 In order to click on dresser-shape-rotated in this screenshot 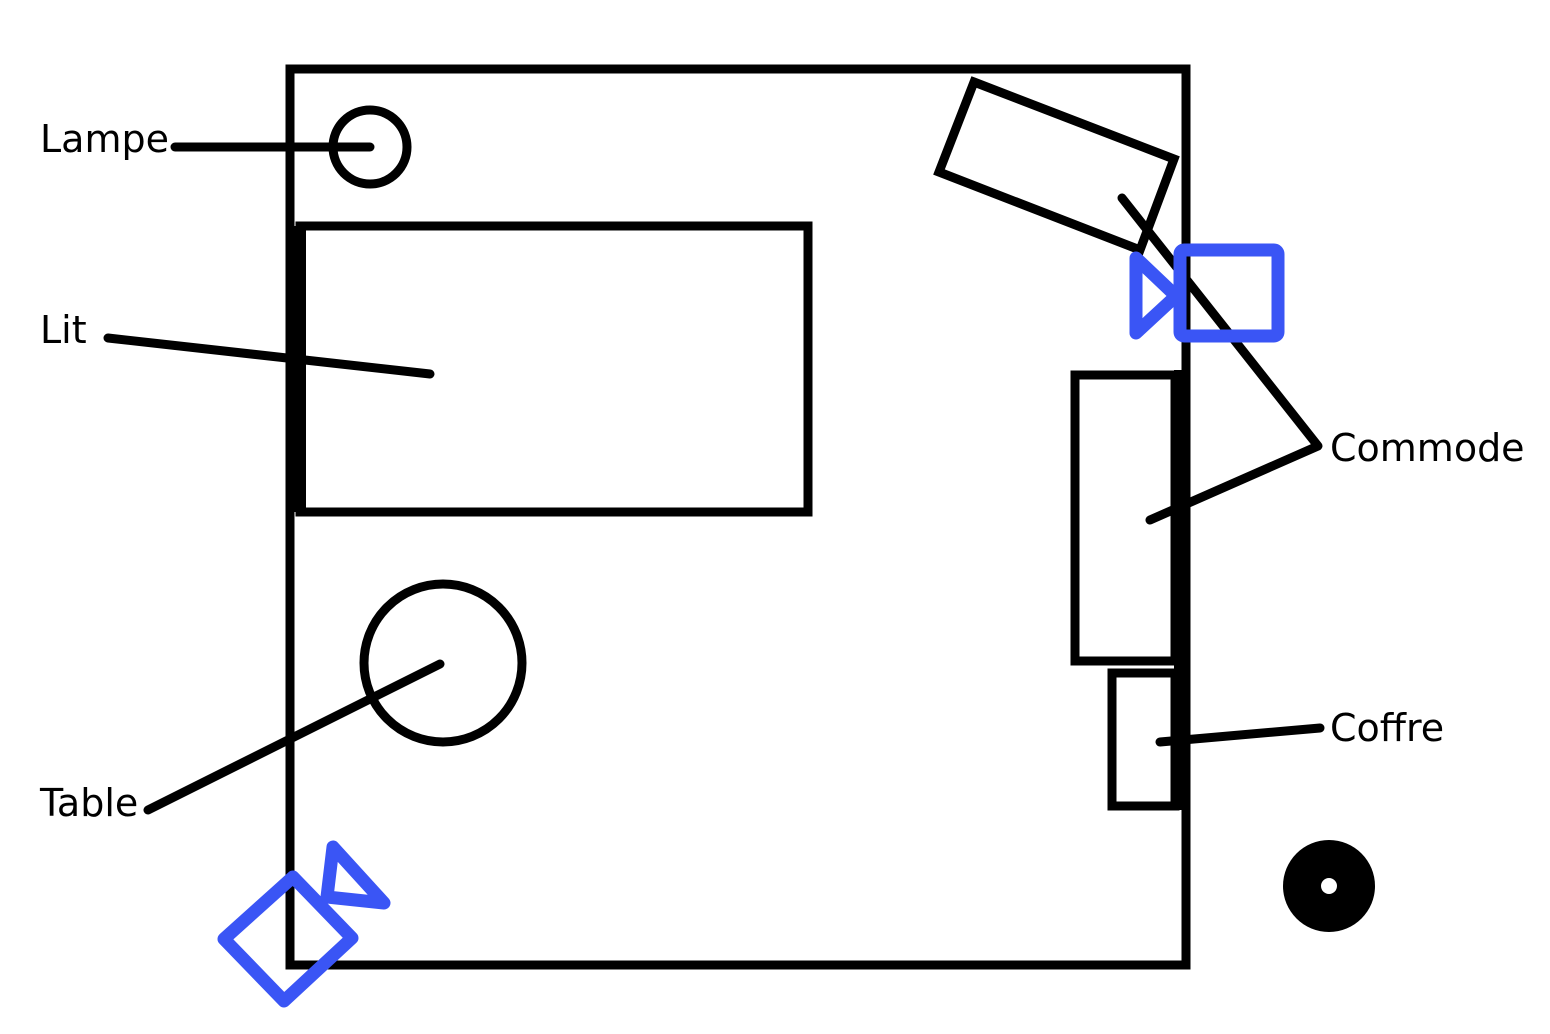, I will do `click(1056, 166)`.